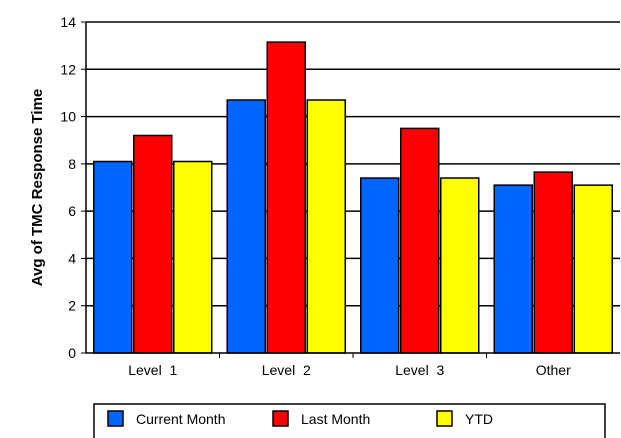  I want to click on y-tick-label: 12, so click(68, 69).